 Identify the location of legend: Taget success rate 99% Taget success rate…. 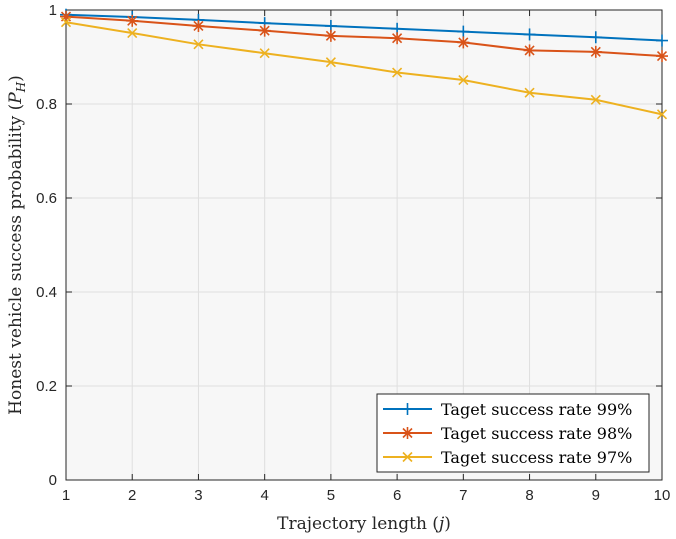
(513, 433).